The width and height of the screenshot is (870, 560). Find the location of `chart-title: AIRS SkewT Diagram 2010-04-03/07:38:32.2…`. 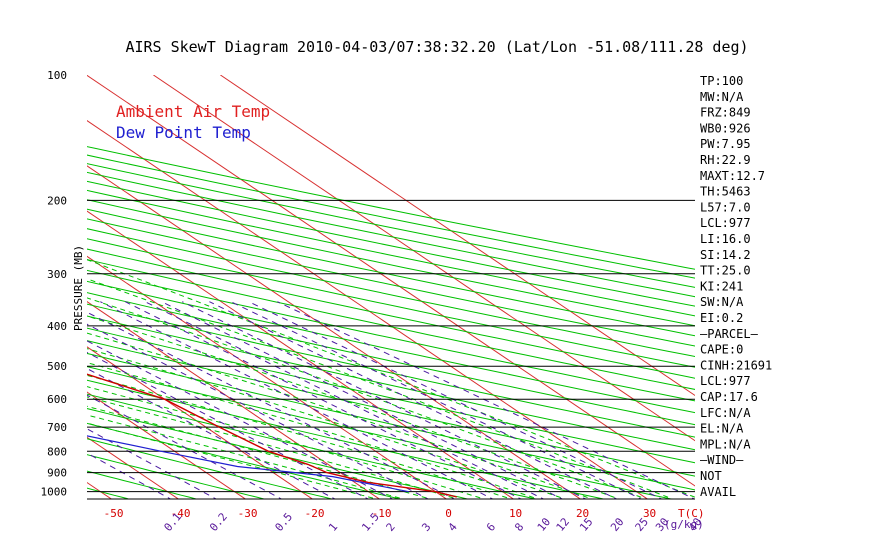

chart-title: AIRS SkewT Diagram 2010-04-03/07:38:32.2… is located at coordinates (436, 47).